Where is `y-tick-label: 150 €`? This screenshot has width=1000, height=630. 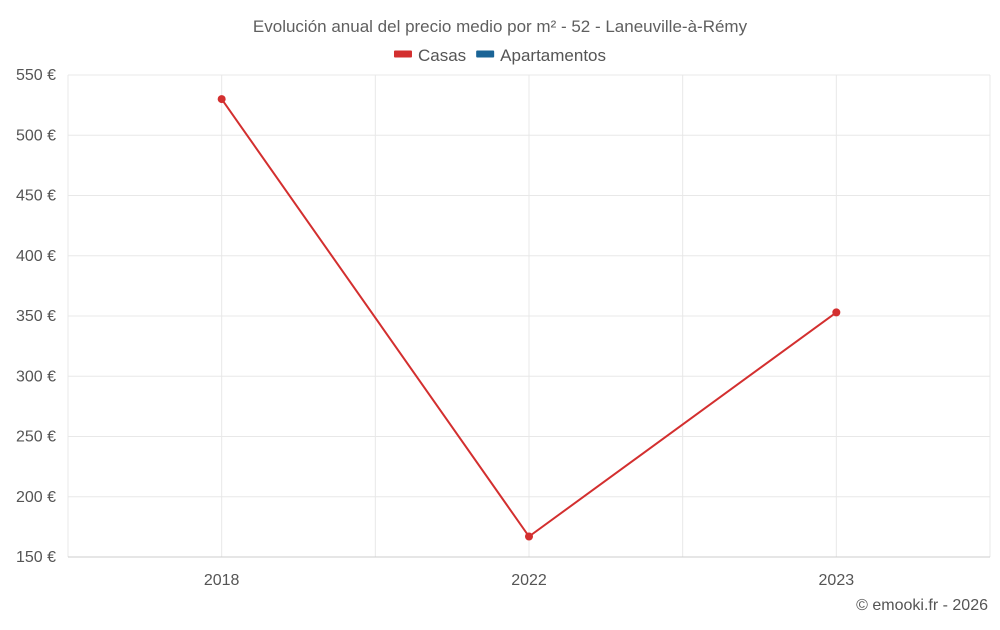
y-tick-label: 150 € is located at coordinates (36, 557).